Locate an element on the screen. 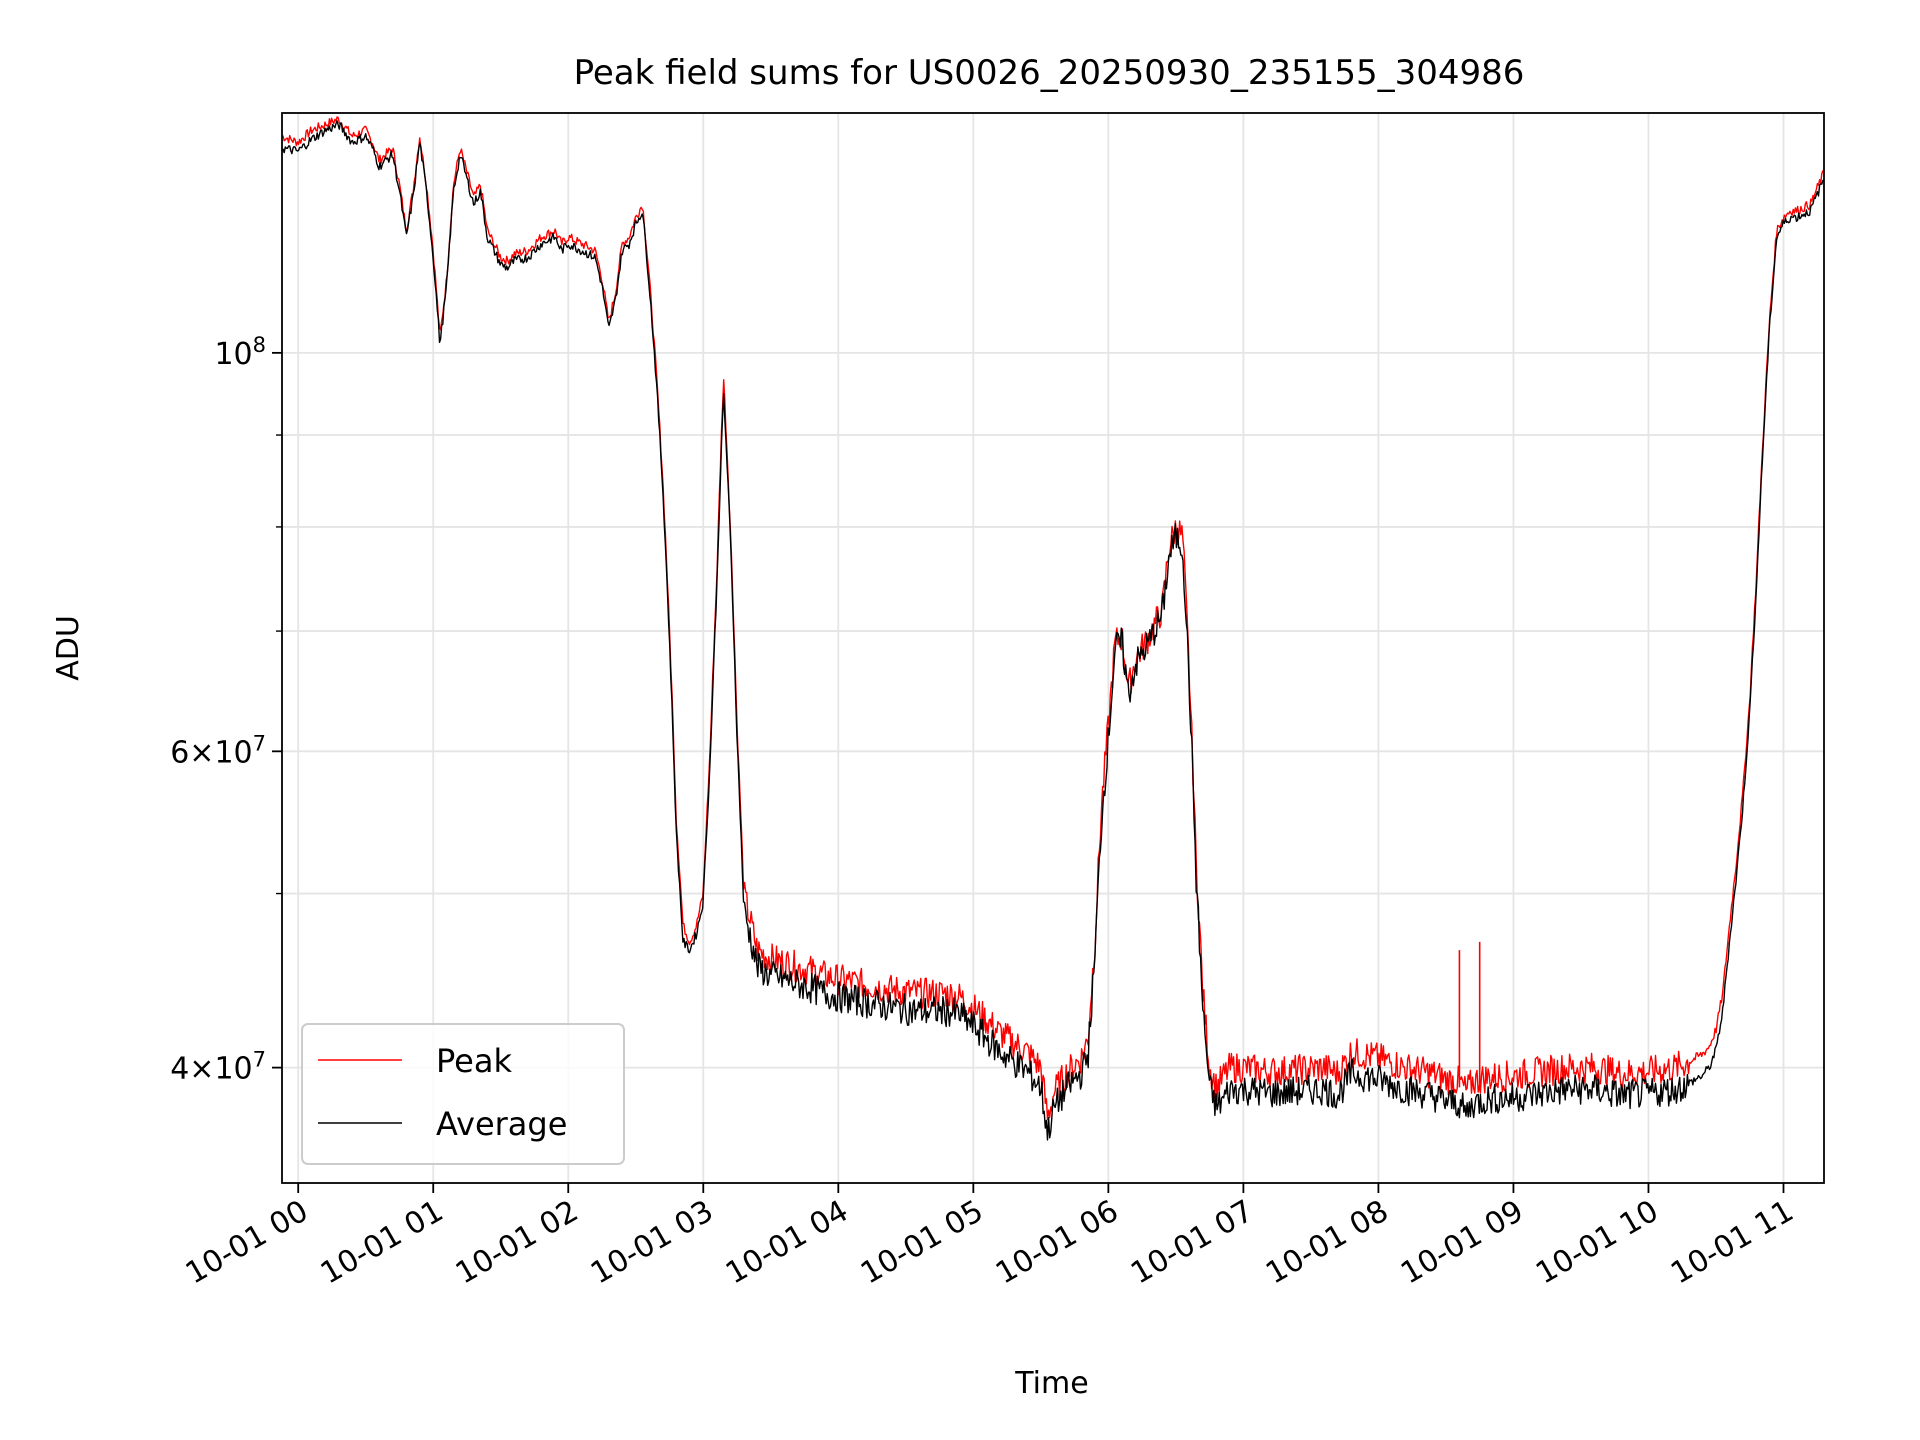 The image size is (1920, 1440). legend-label-average: Average is located at coordinates (501, 1124).